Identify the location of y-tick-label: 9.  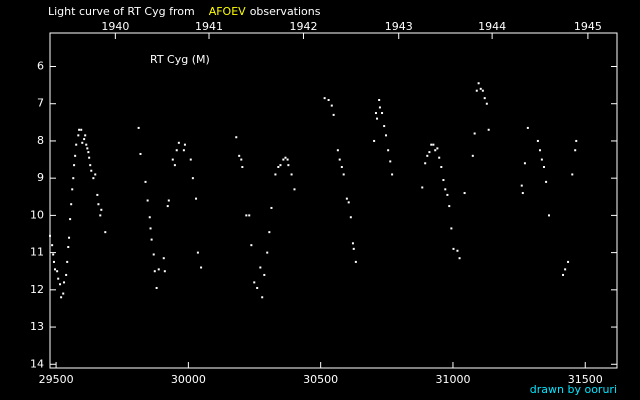
(40, 177).